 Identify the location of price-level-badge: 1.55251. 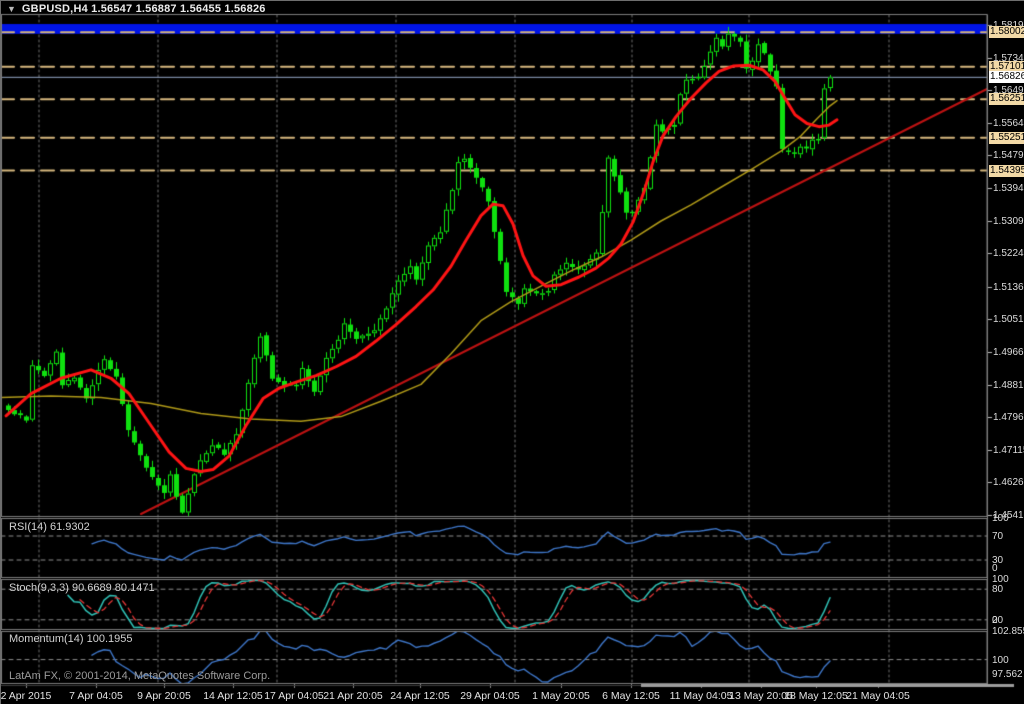
(1006, 137).